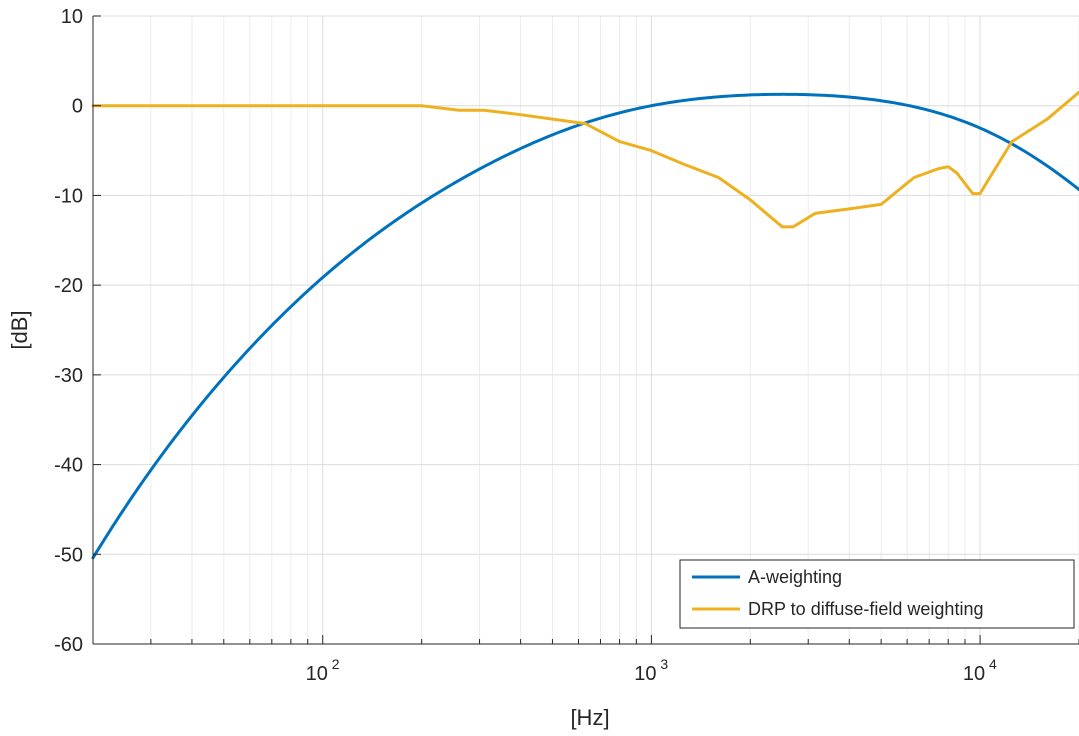 This screenshot has height=736, width=1079. I want to click on y-axis-label: [dB], so click(19, 329).